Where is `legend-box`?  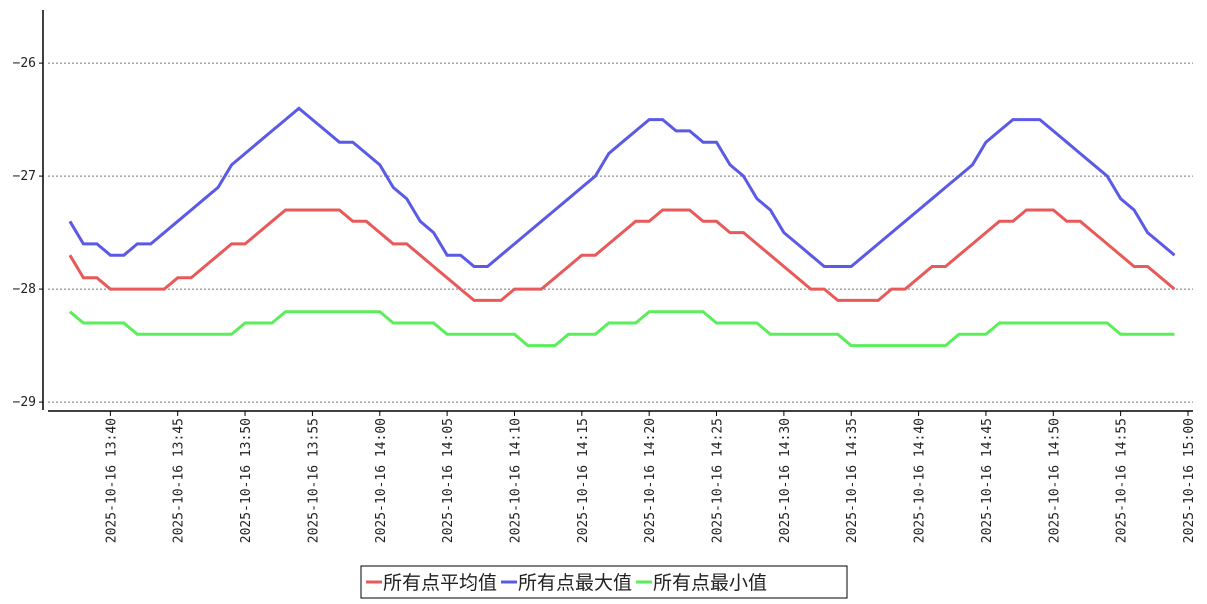 legend-box is located at coordinates (604, 582).